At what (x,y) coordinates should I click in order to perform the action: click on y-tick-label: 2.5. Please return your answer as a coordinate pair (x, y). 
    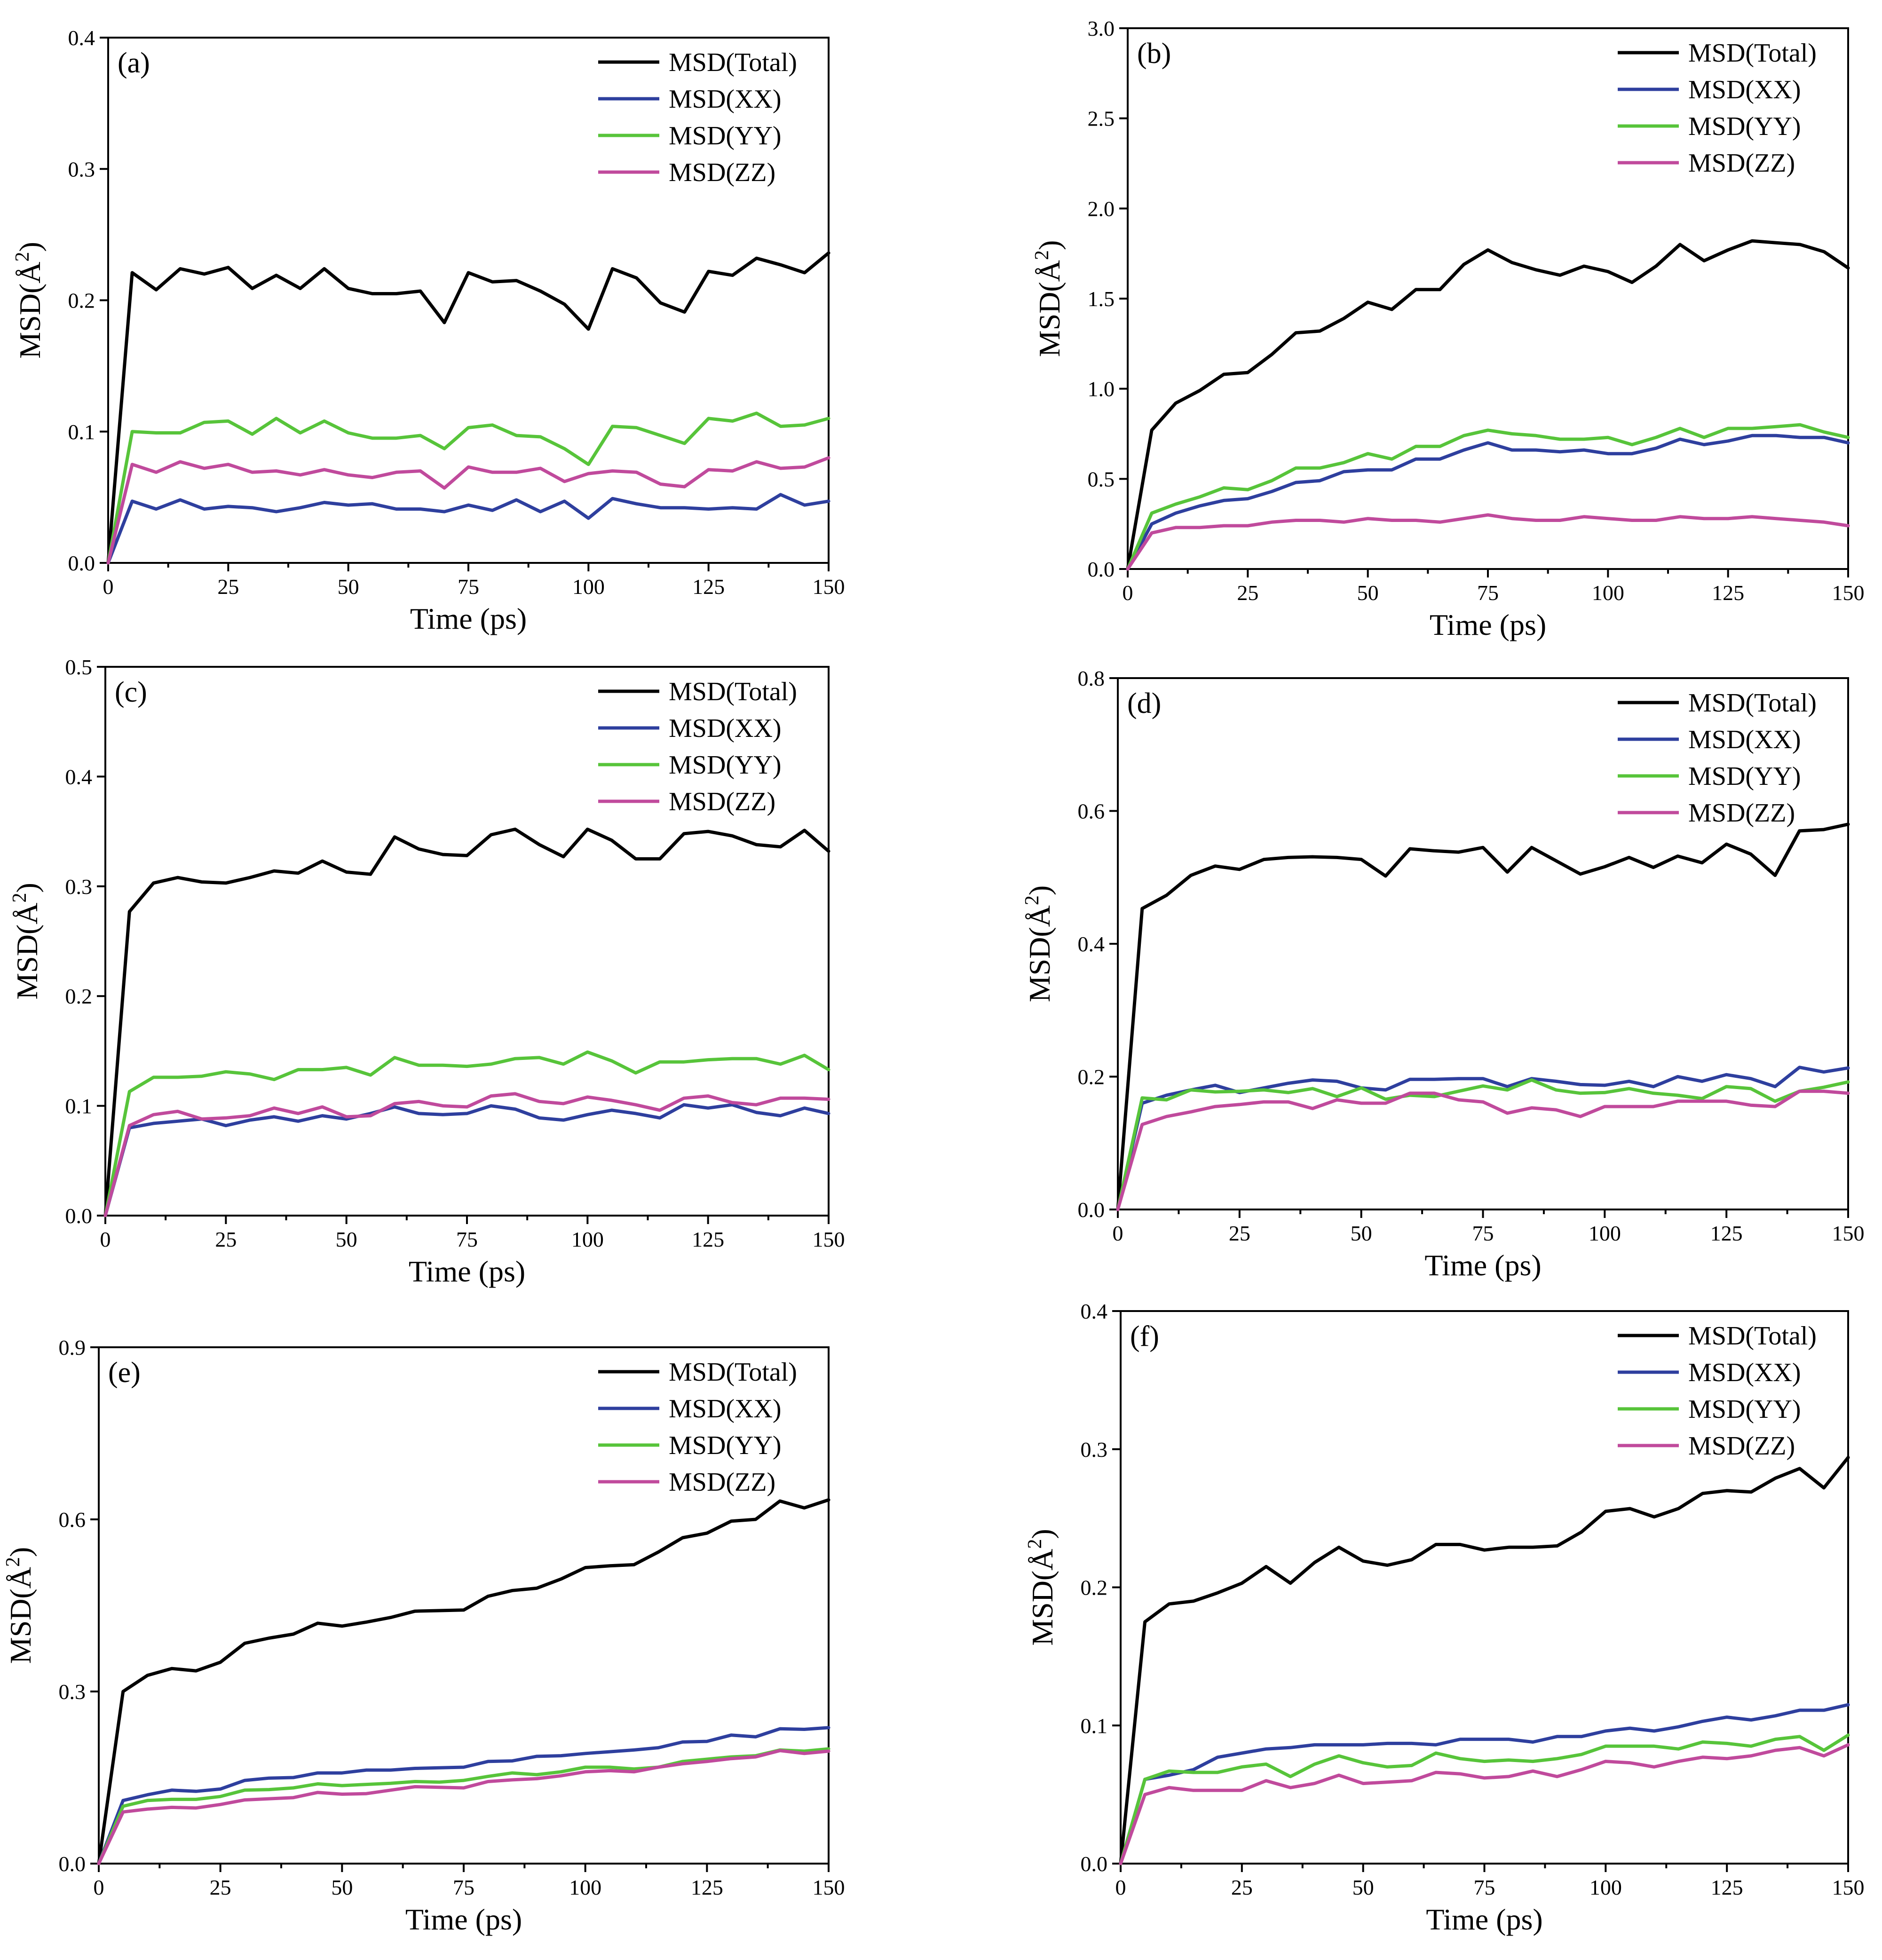
    Looking at the image, I should click on (1101, 119).